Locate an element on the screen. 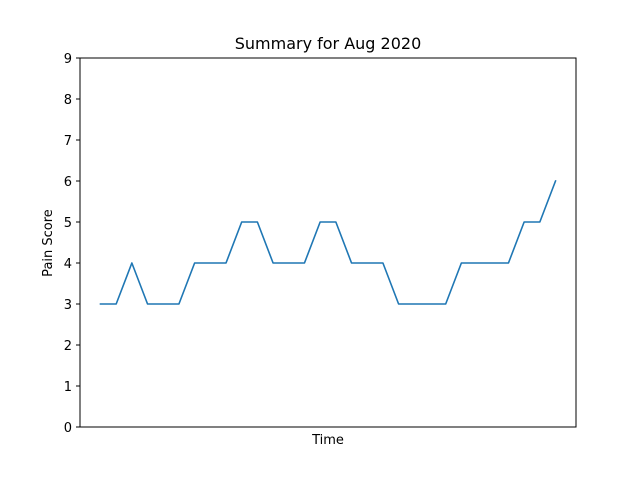 This screenshot has height=480, width=640. y-tick-label: 0 is located at coordinates (68, 428).